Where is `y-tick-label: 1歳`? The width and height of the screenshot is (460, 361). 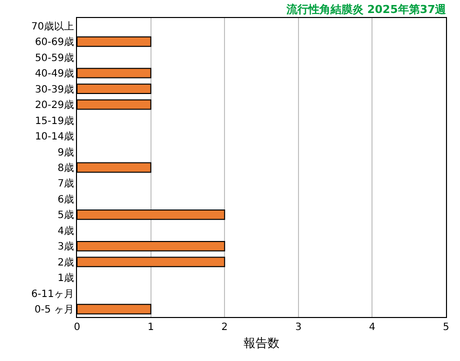 y-tick-label: 1歳 is located at coordinates (66, 278).